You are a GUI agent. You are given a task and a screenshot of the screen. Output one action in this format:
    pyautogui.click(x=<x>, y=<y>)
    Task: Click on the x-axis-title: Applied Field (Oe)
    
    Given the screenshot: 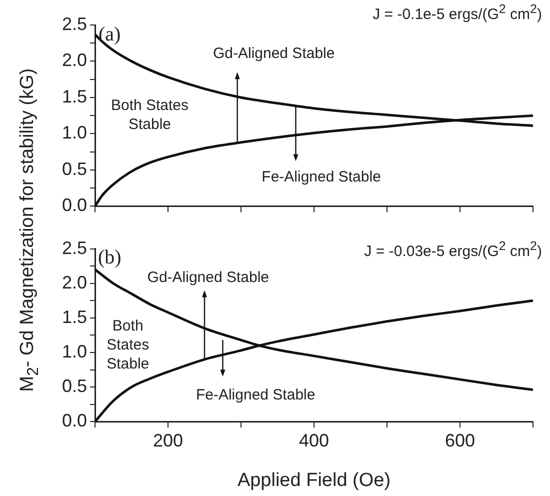 What is the action you would take?
    pyautogui.click(x=314, y=480)
    